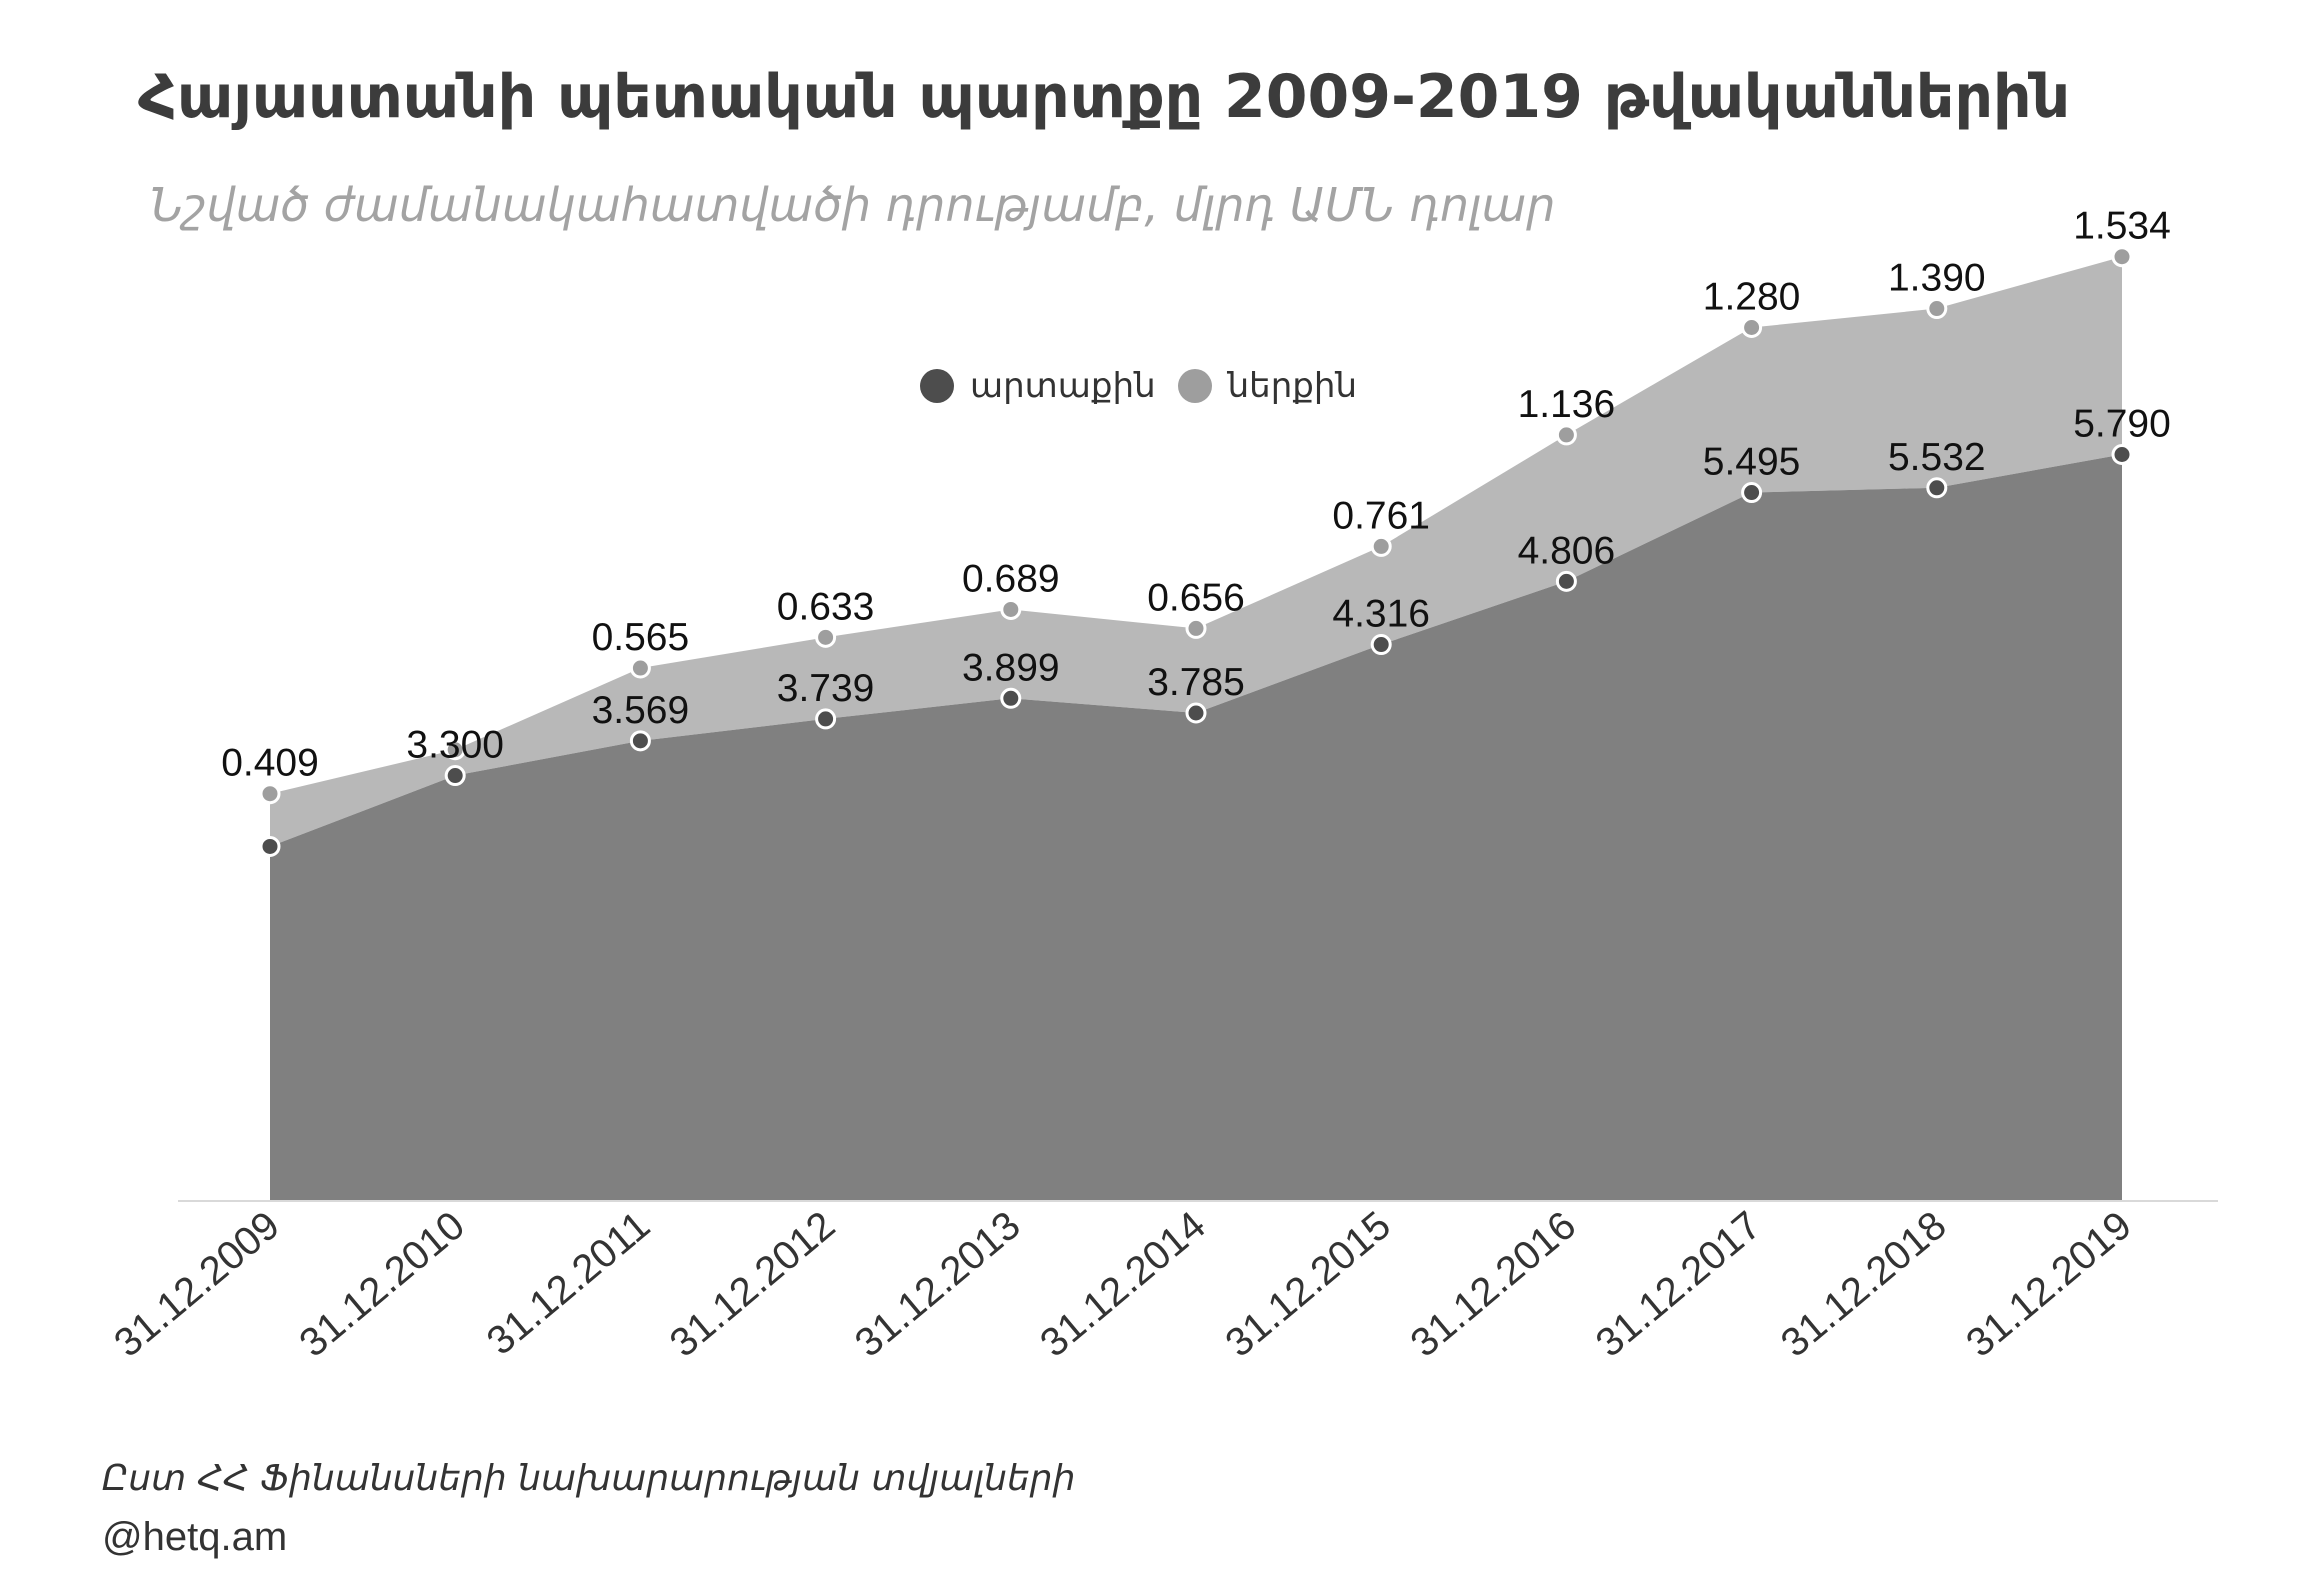 Image resolution: width=2298 pixels, height=1594 pixels. I want to click on label-external: 3.785, so click(1196, 682).